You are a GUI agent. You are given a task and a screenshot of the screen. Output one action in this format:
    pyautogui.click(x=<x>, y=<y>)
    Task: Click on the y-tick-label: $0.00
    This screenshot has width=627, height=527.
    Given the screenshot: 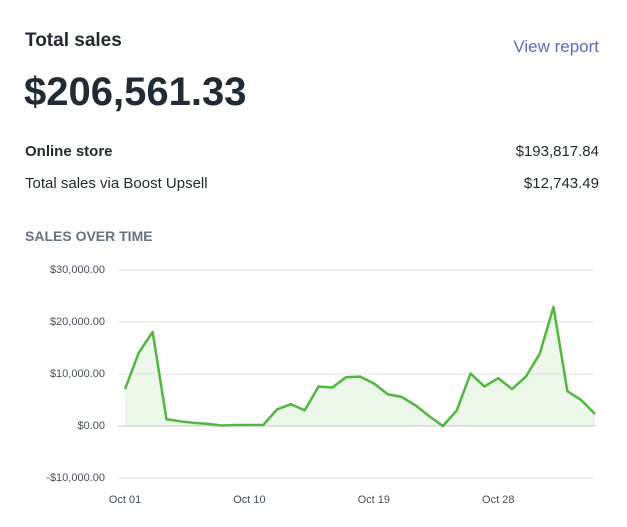 What is the action you would take?
    pyautogui.click(x=91, y=426)
    